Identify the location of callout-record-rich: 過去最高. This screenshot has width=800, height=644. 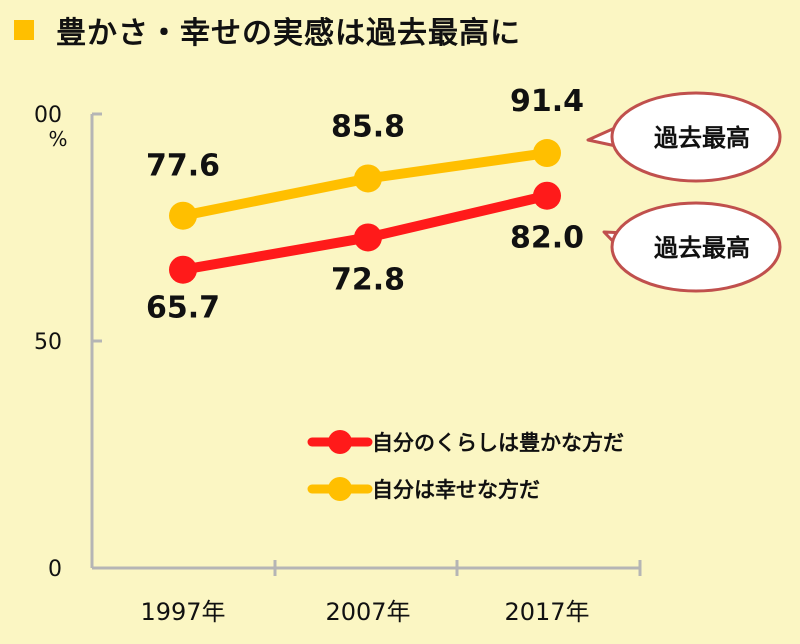
(692, 247).